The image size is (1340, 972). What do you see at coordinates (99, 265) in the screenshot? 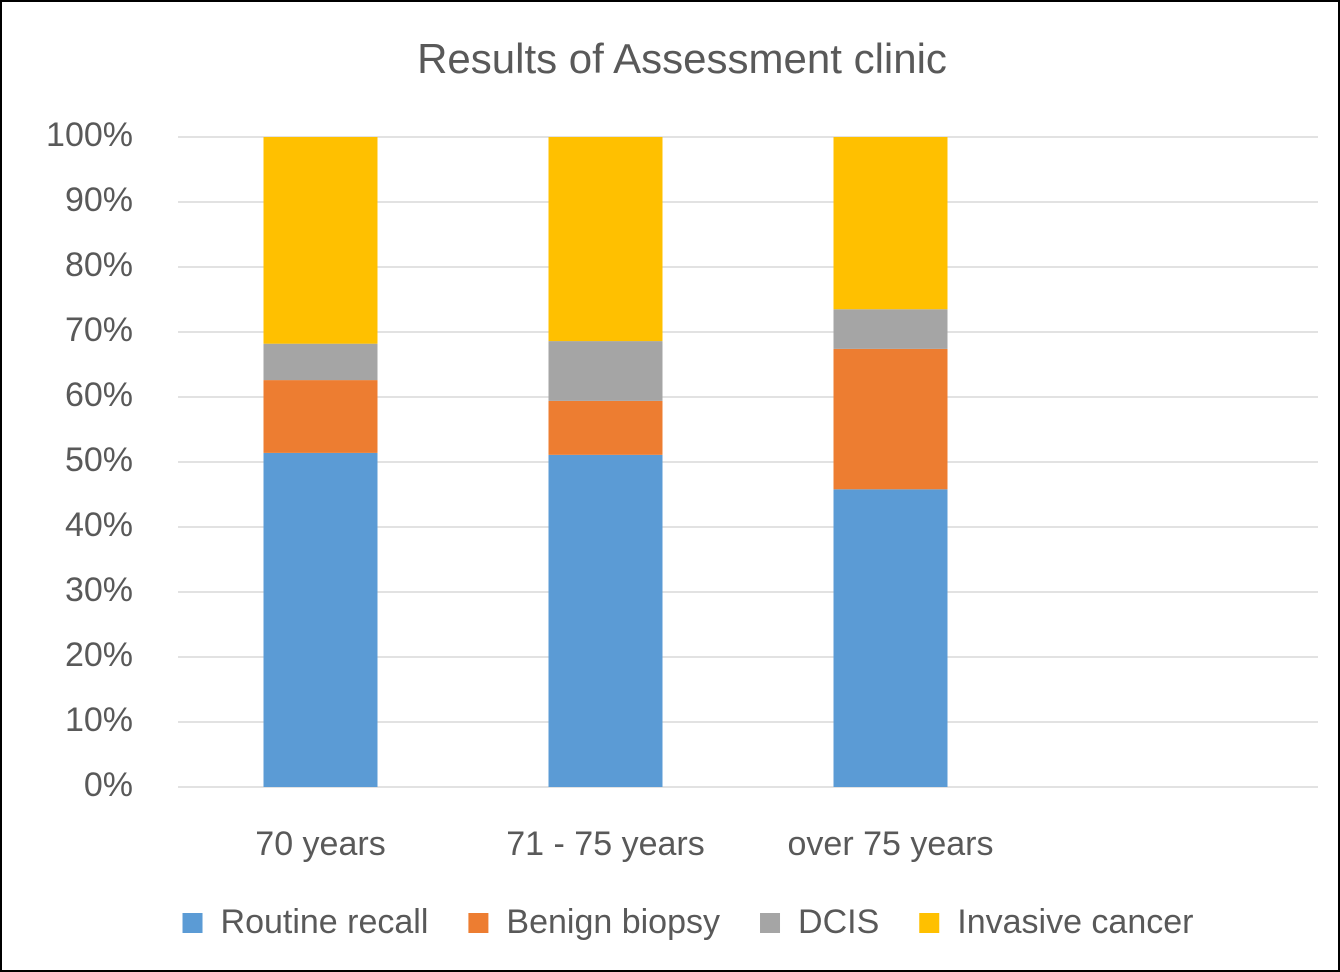
I see `y-tick-label: 80%` at bounding box center [99, 265].